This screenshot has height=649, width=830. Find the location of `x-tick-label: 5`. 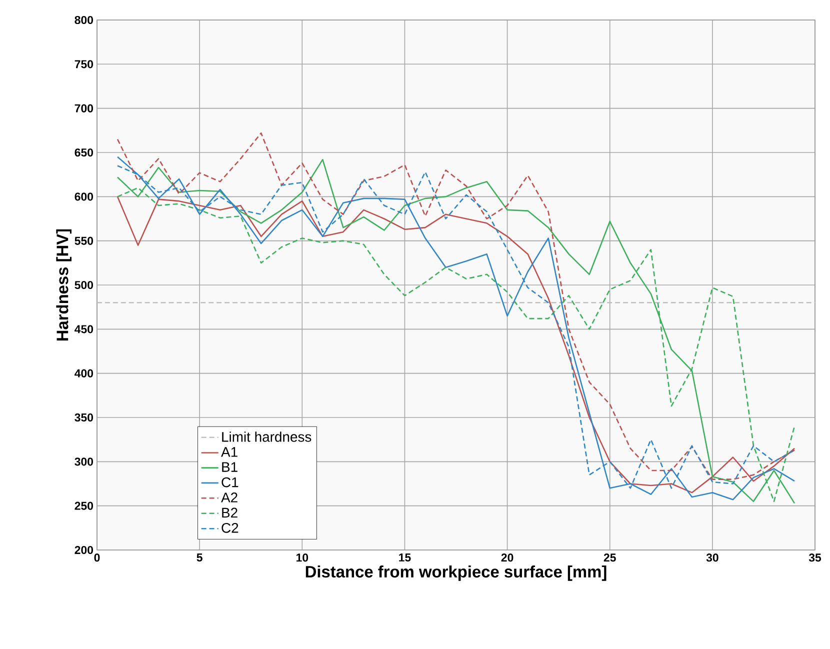

x-tick-label: 5 is located at coordinates (199, 558).